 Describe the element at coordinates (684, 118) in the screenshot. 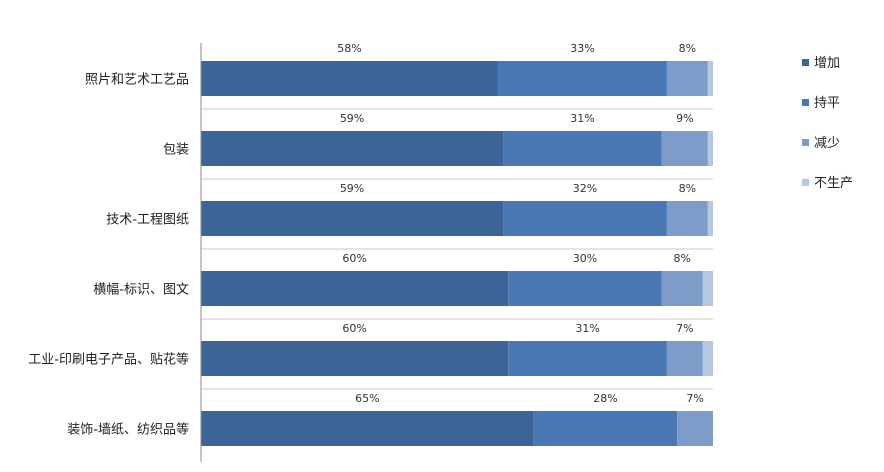

I see `data-label: 9%` at that location.